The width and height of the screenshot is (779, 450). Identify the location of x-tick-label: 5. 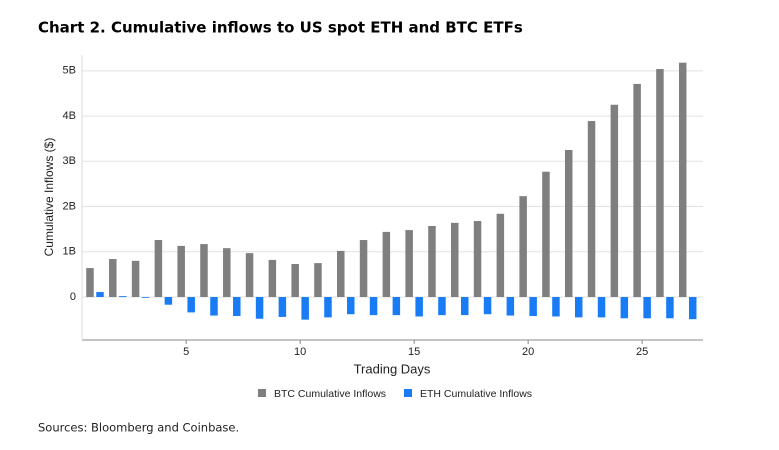
(186, 352).